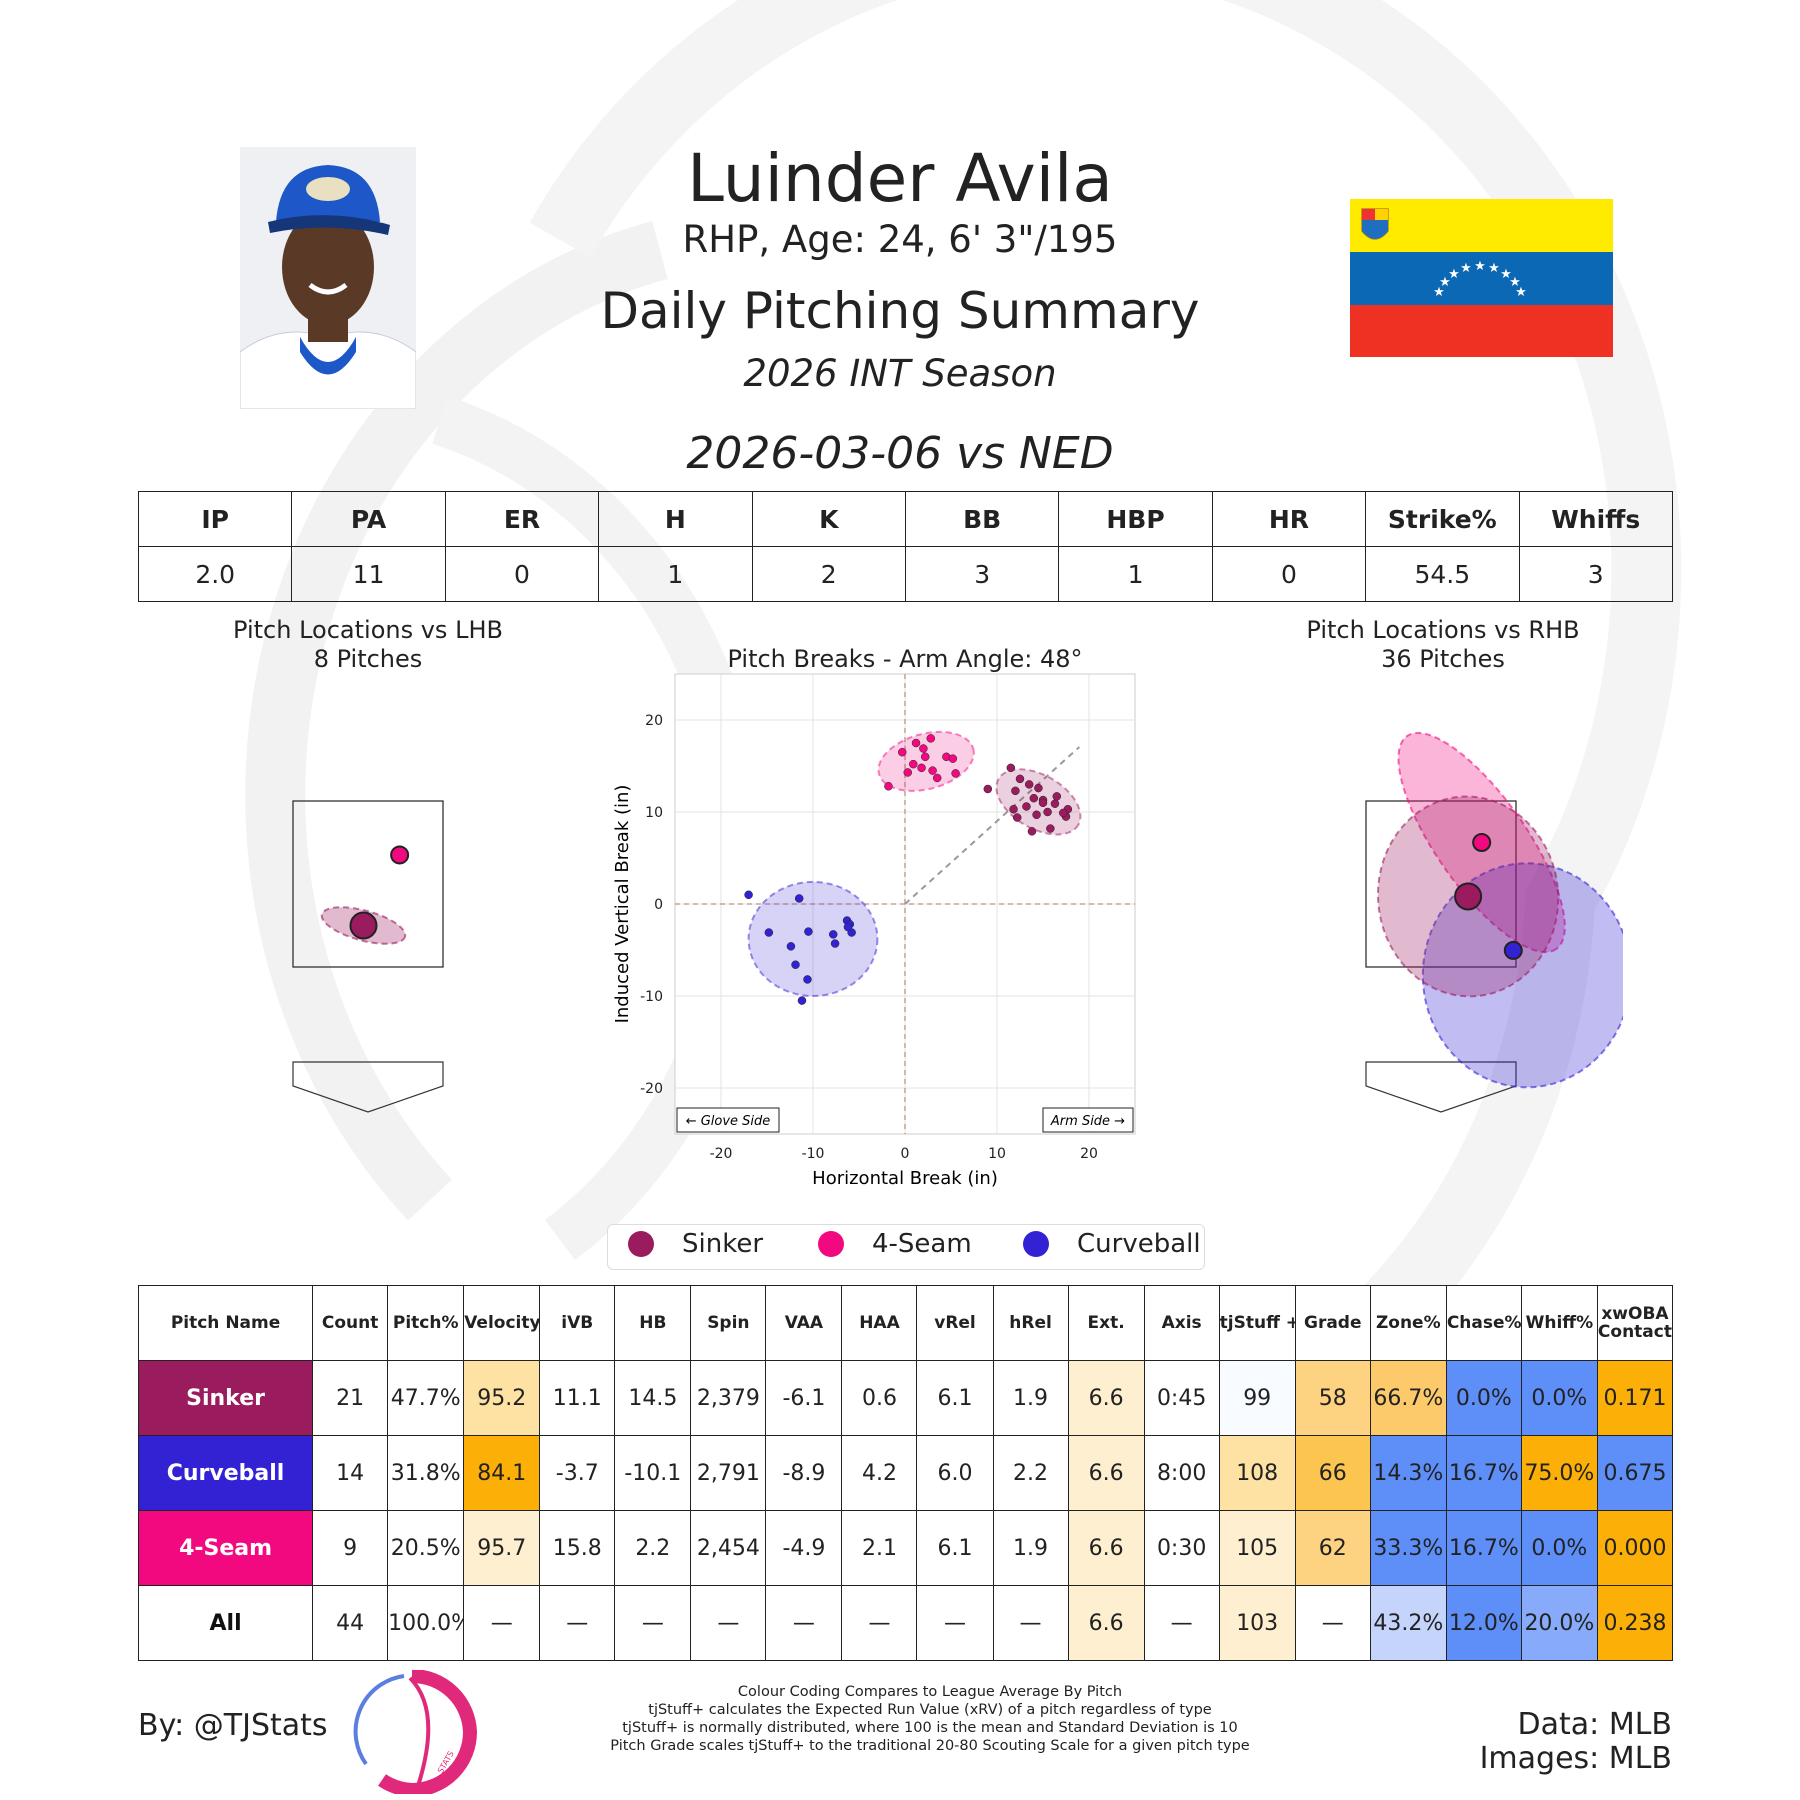 The height and width of the screenshot is (1800, 1800). I want to click on pitch-metric-cell: 58, so click(1332, 1398).